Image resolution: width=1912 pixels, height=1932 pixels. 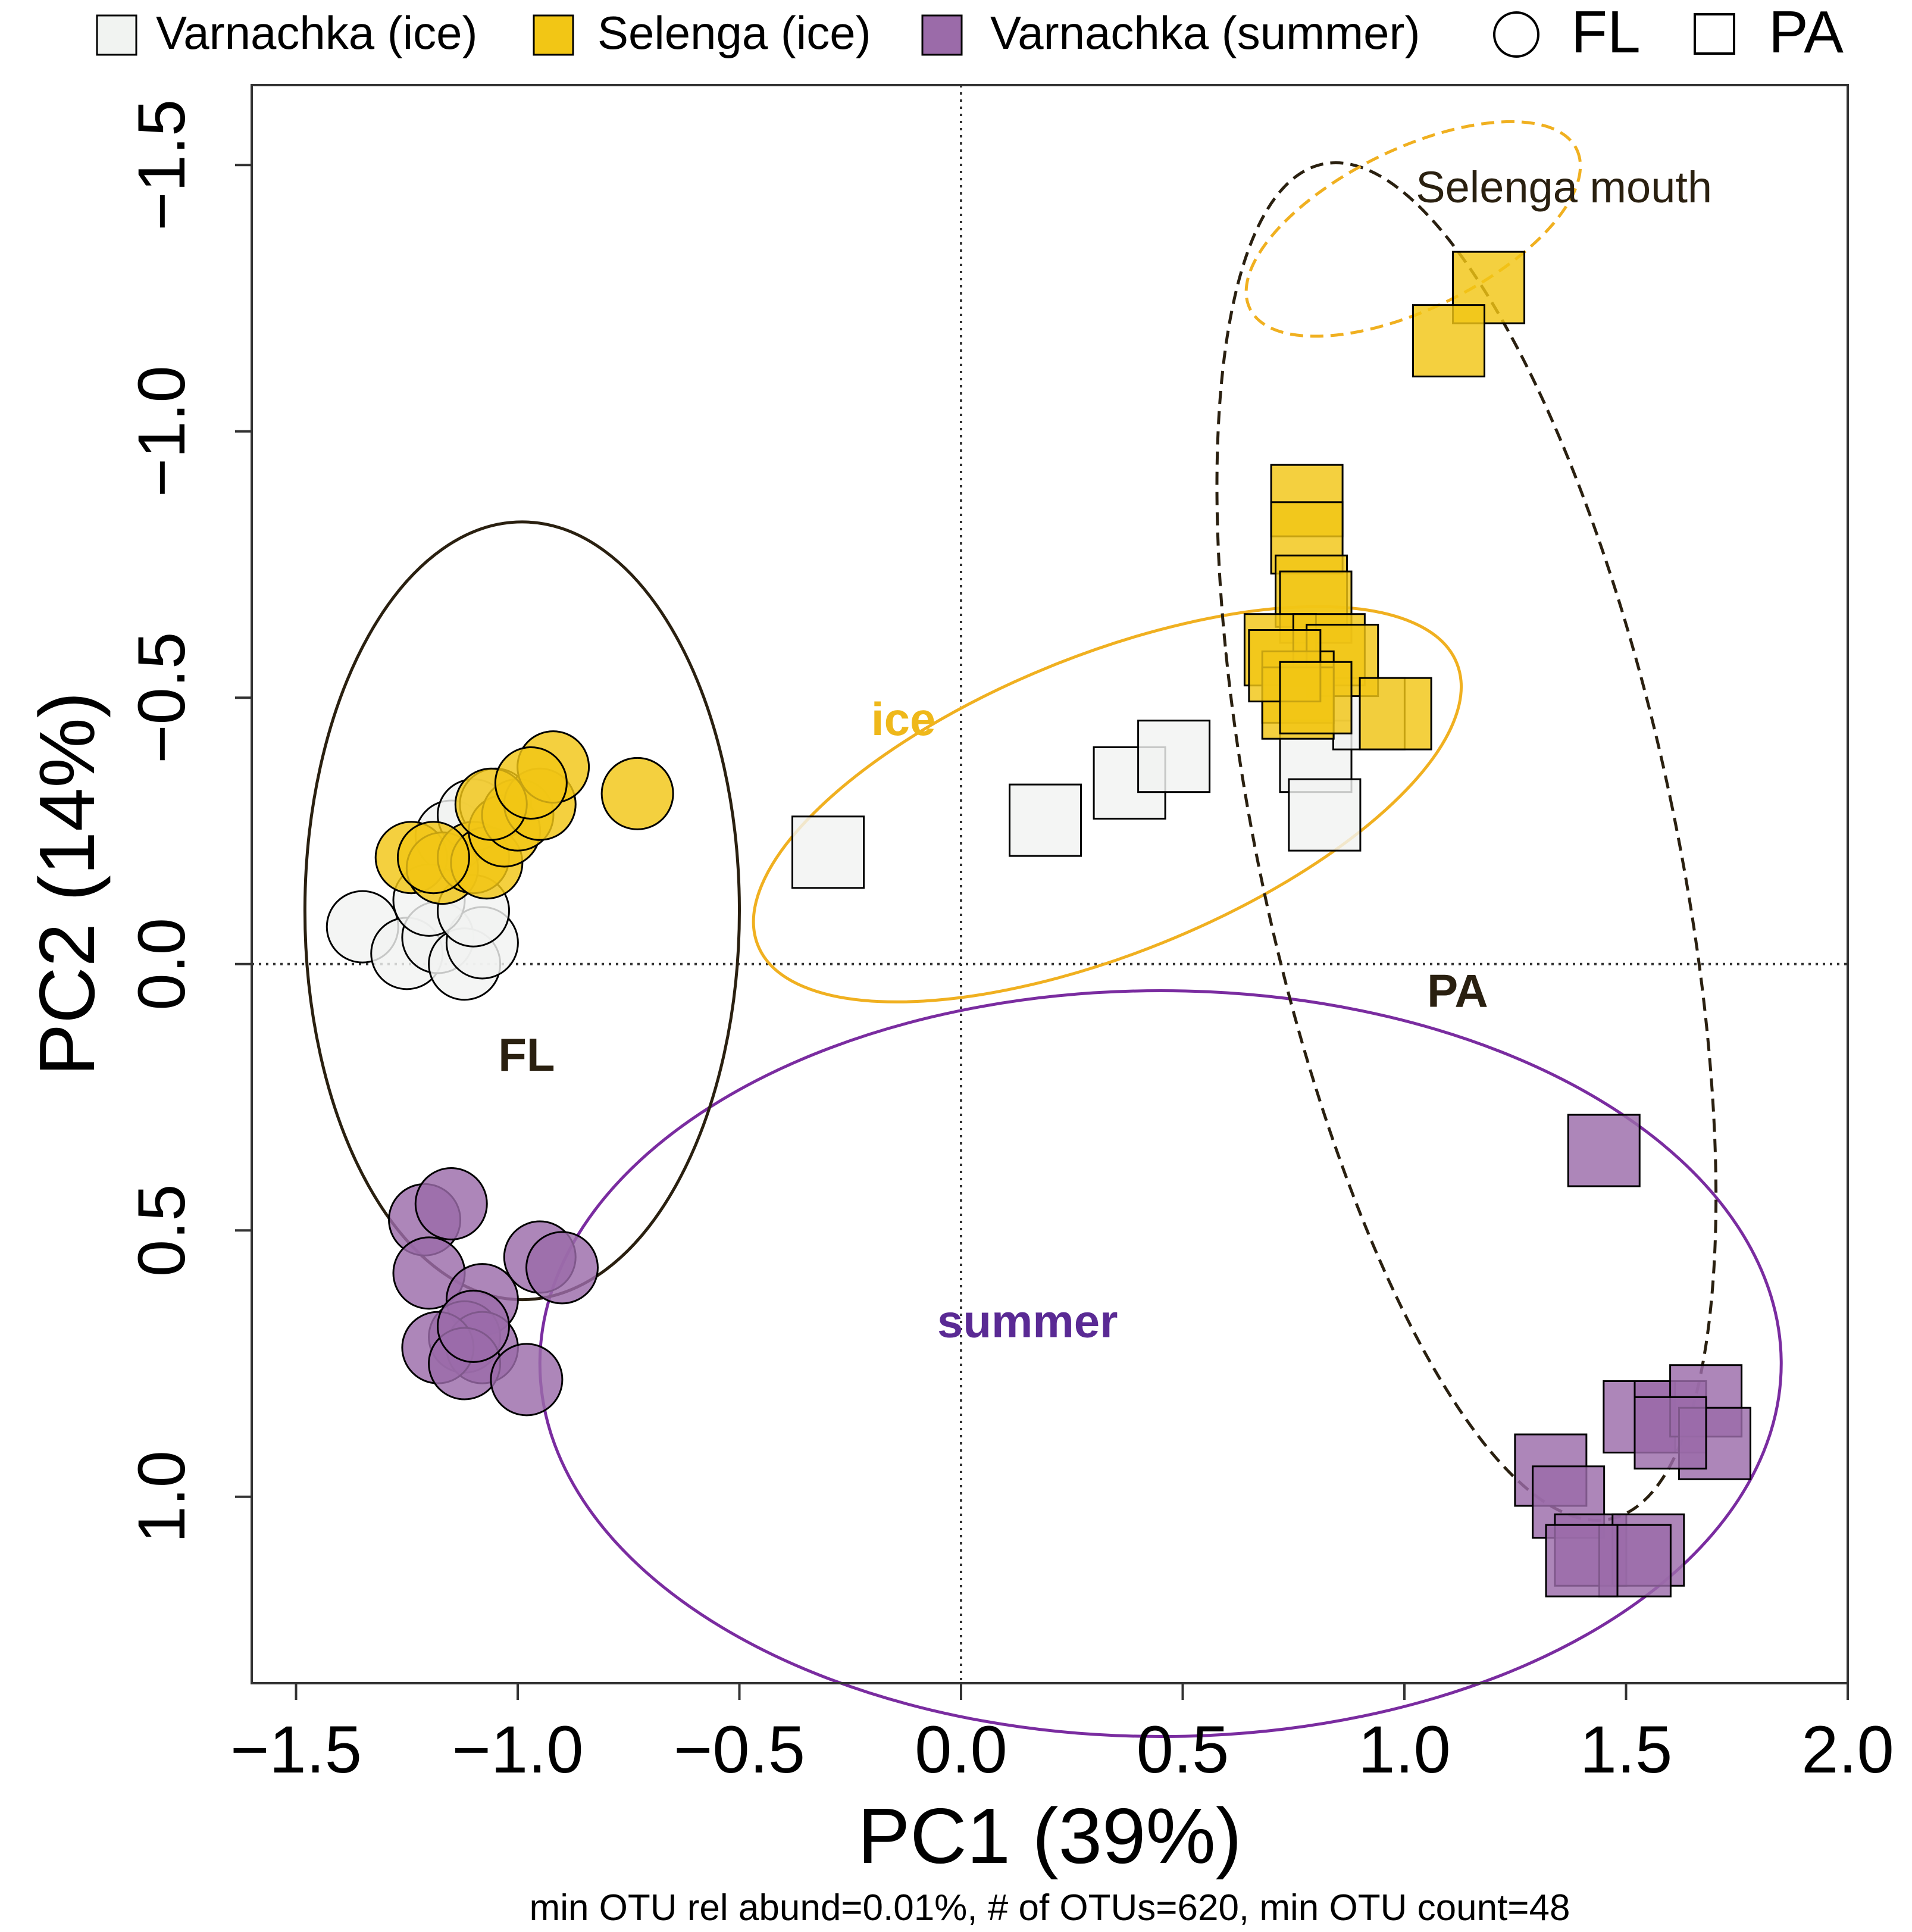 I want to click on legend-swatch-selenga-ice, so click(x=553, y=35).